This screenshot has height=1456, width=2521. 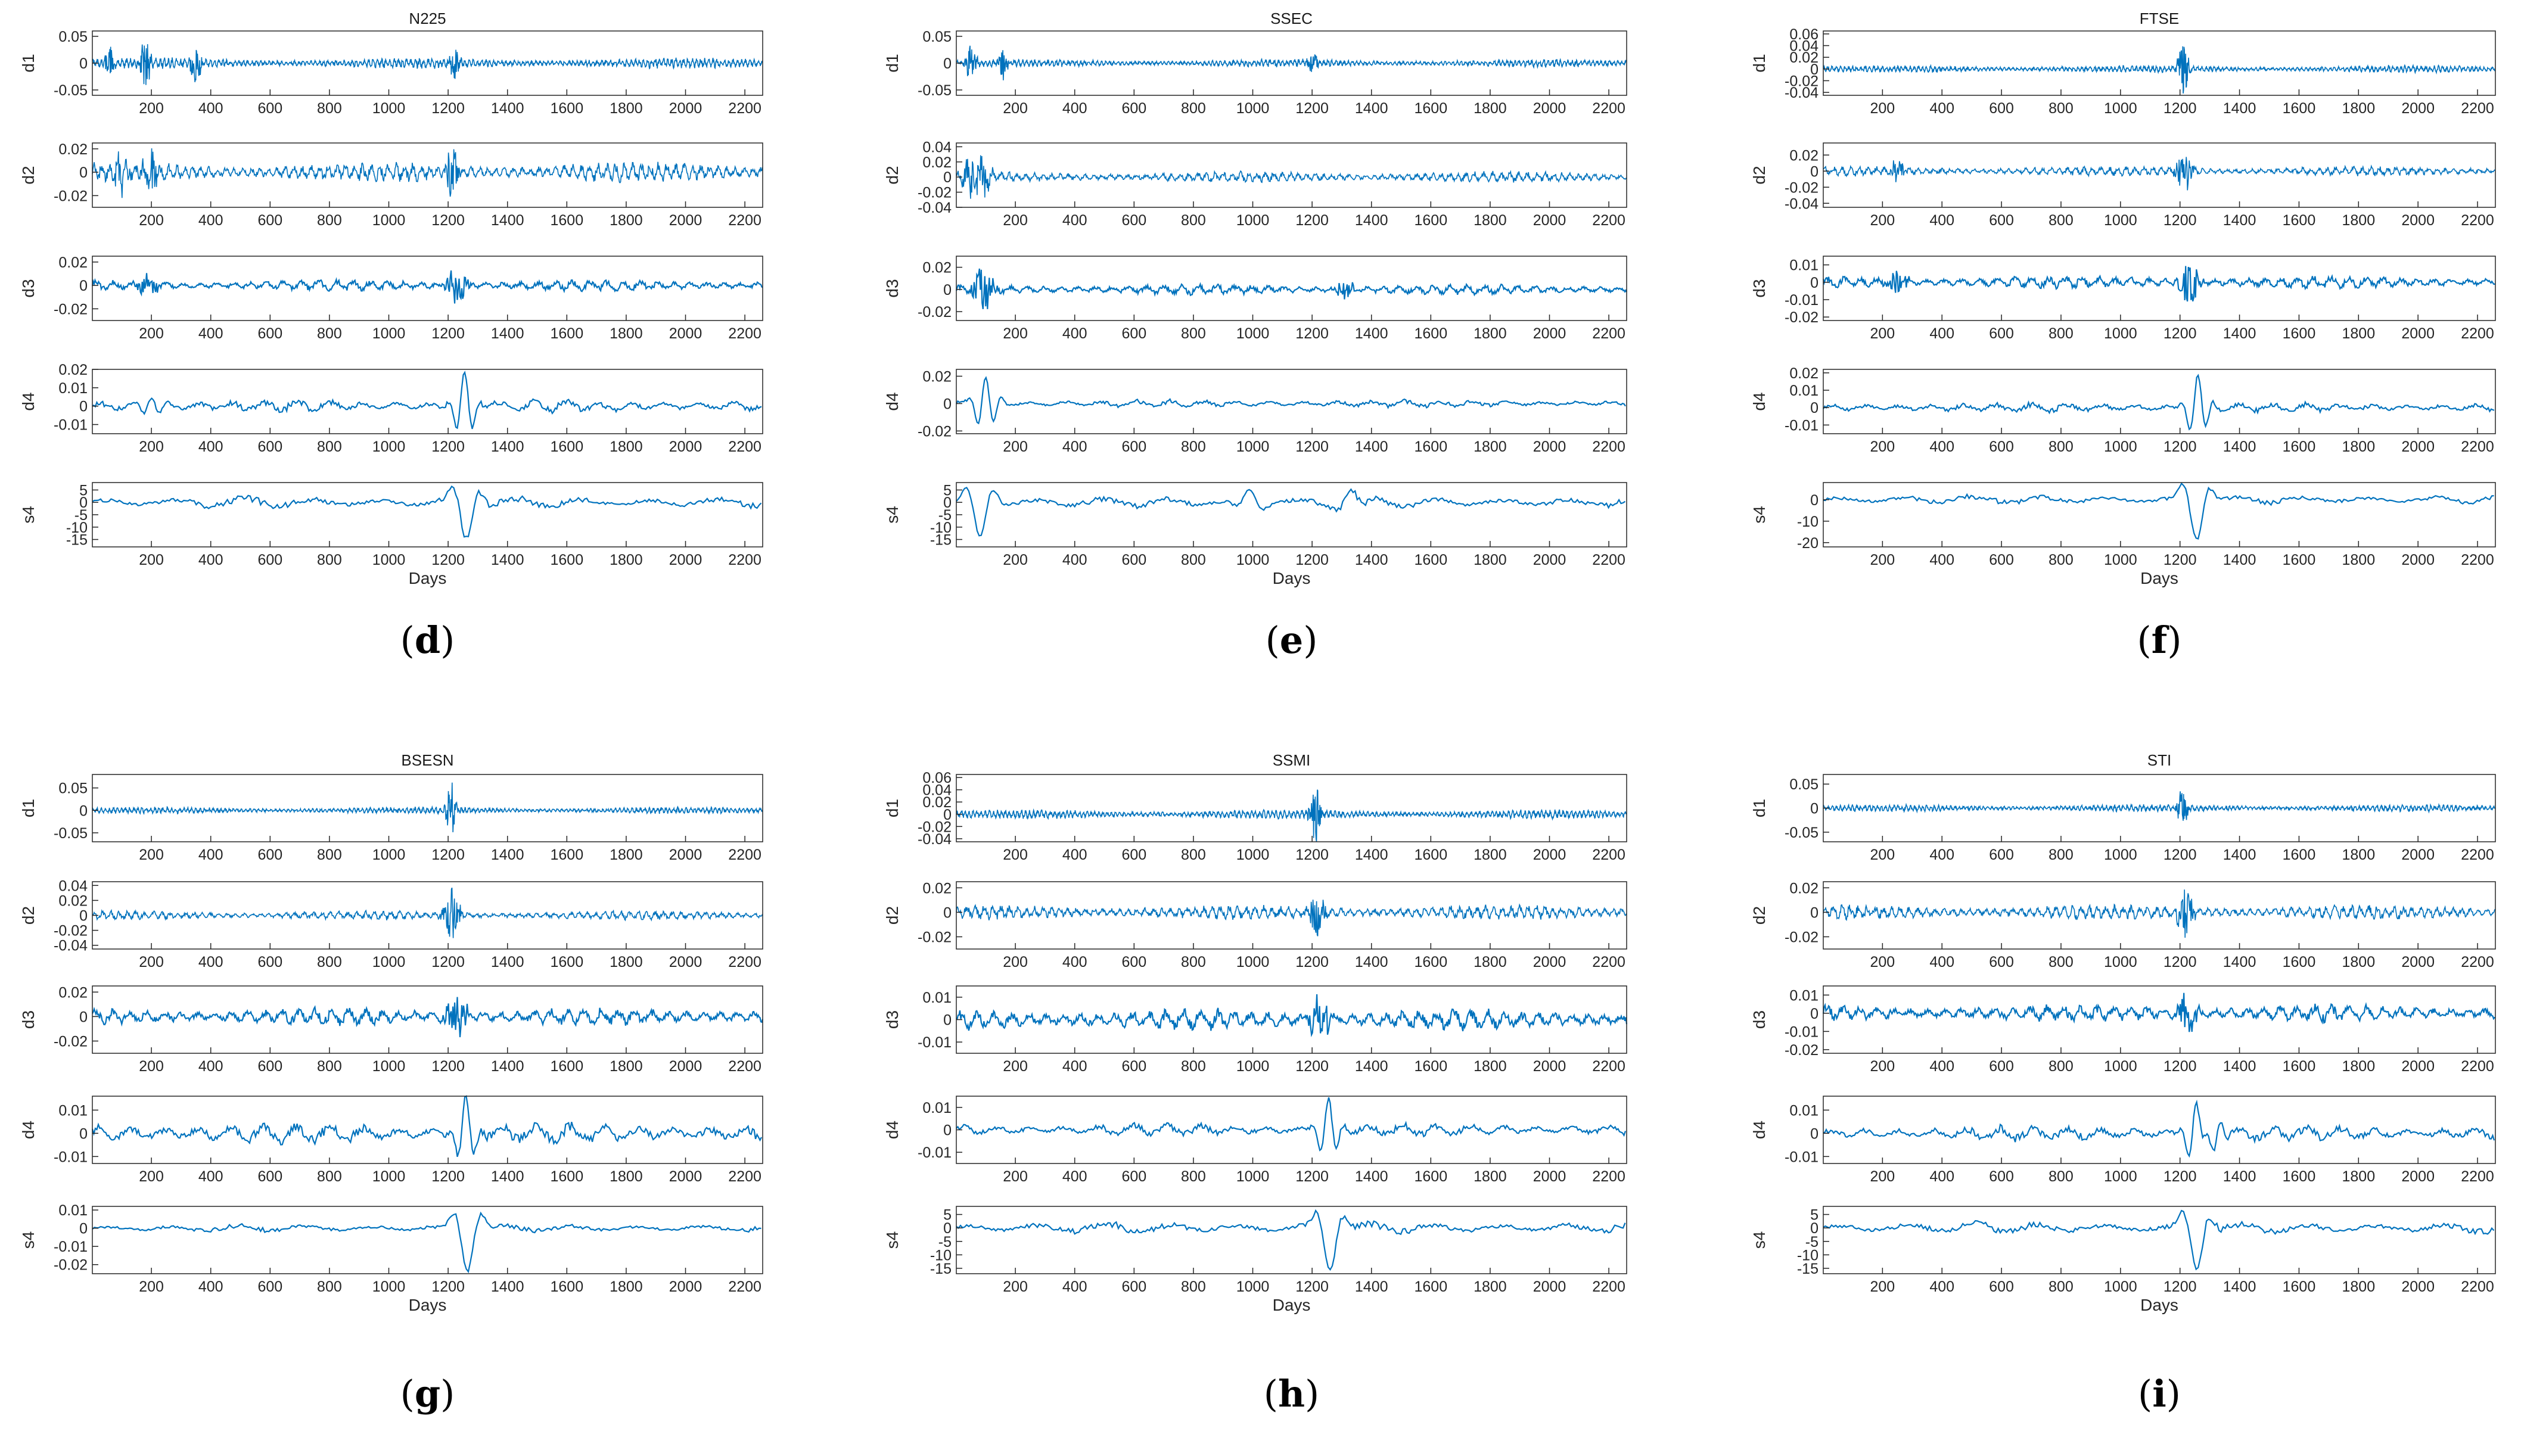 What do you see at coordinates (2159, 1128) in the screenshot?
I see `series-line-d4` at bounding box center [2159, 1128].